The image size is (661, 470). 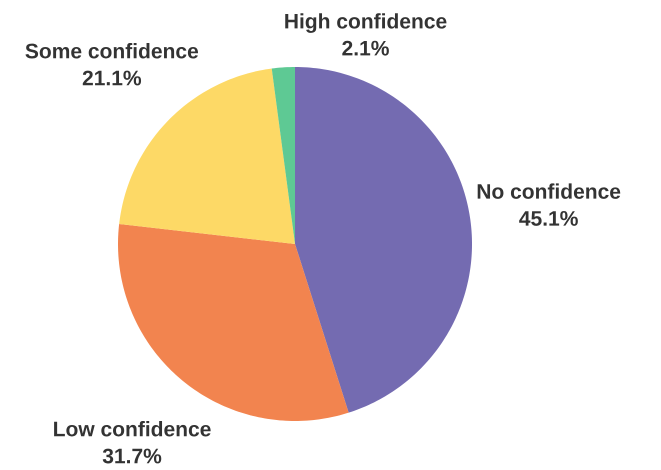 I want to click on data-label: 31.7%, so click(x=132, y=456).